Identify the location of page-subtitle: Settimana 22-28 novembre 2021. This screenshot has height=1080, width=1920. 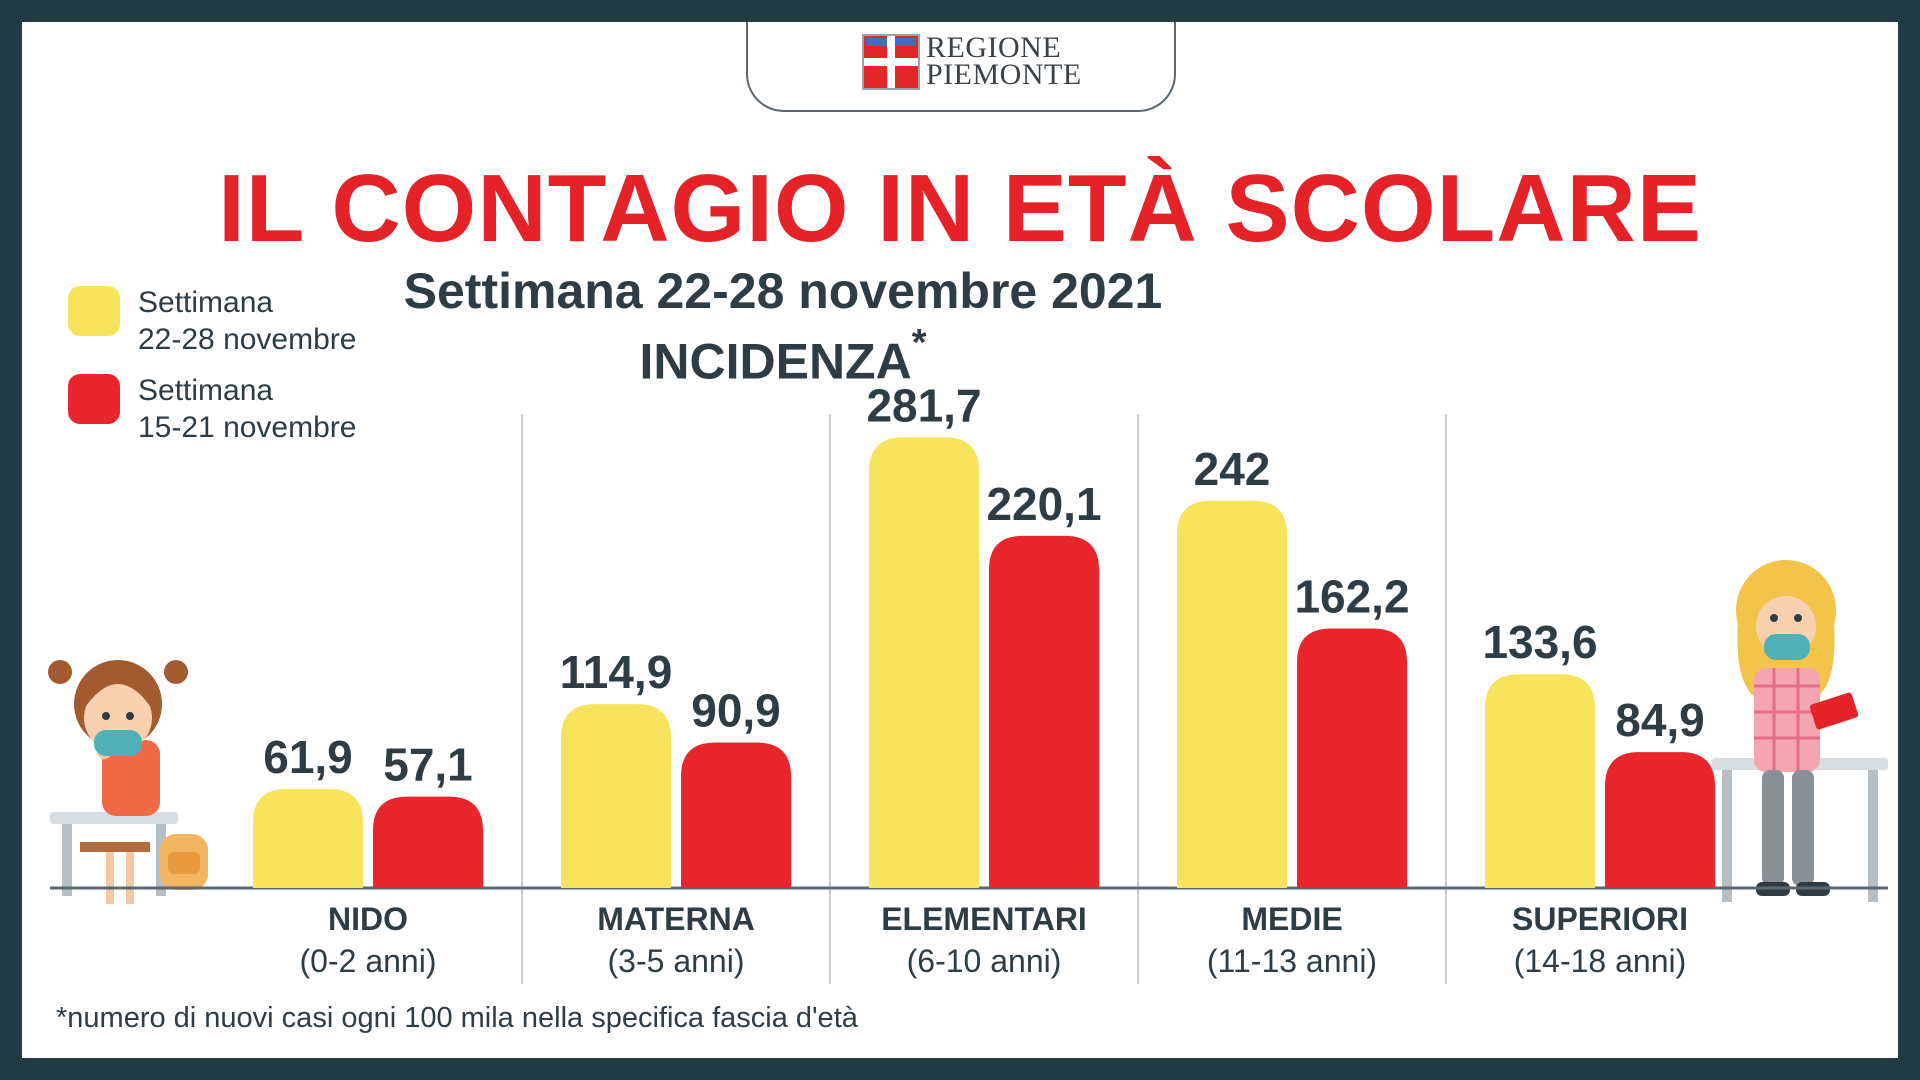
(783, 291).